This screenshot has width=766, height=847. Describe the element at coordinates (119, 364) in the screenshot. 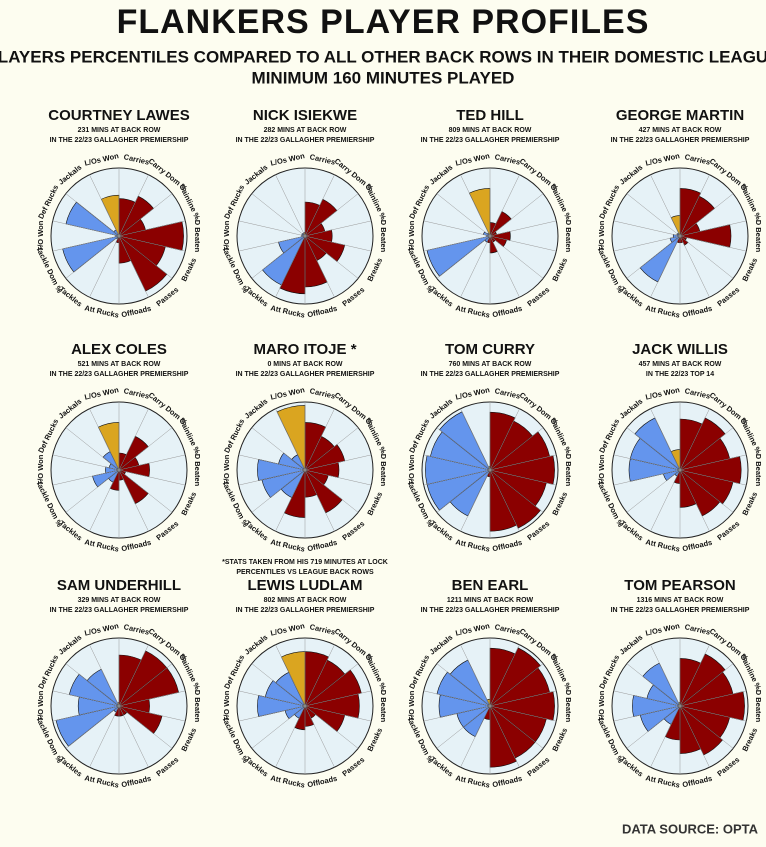

I see `chart-subtitle: 521 MINS AT BACK ROW` at that location.